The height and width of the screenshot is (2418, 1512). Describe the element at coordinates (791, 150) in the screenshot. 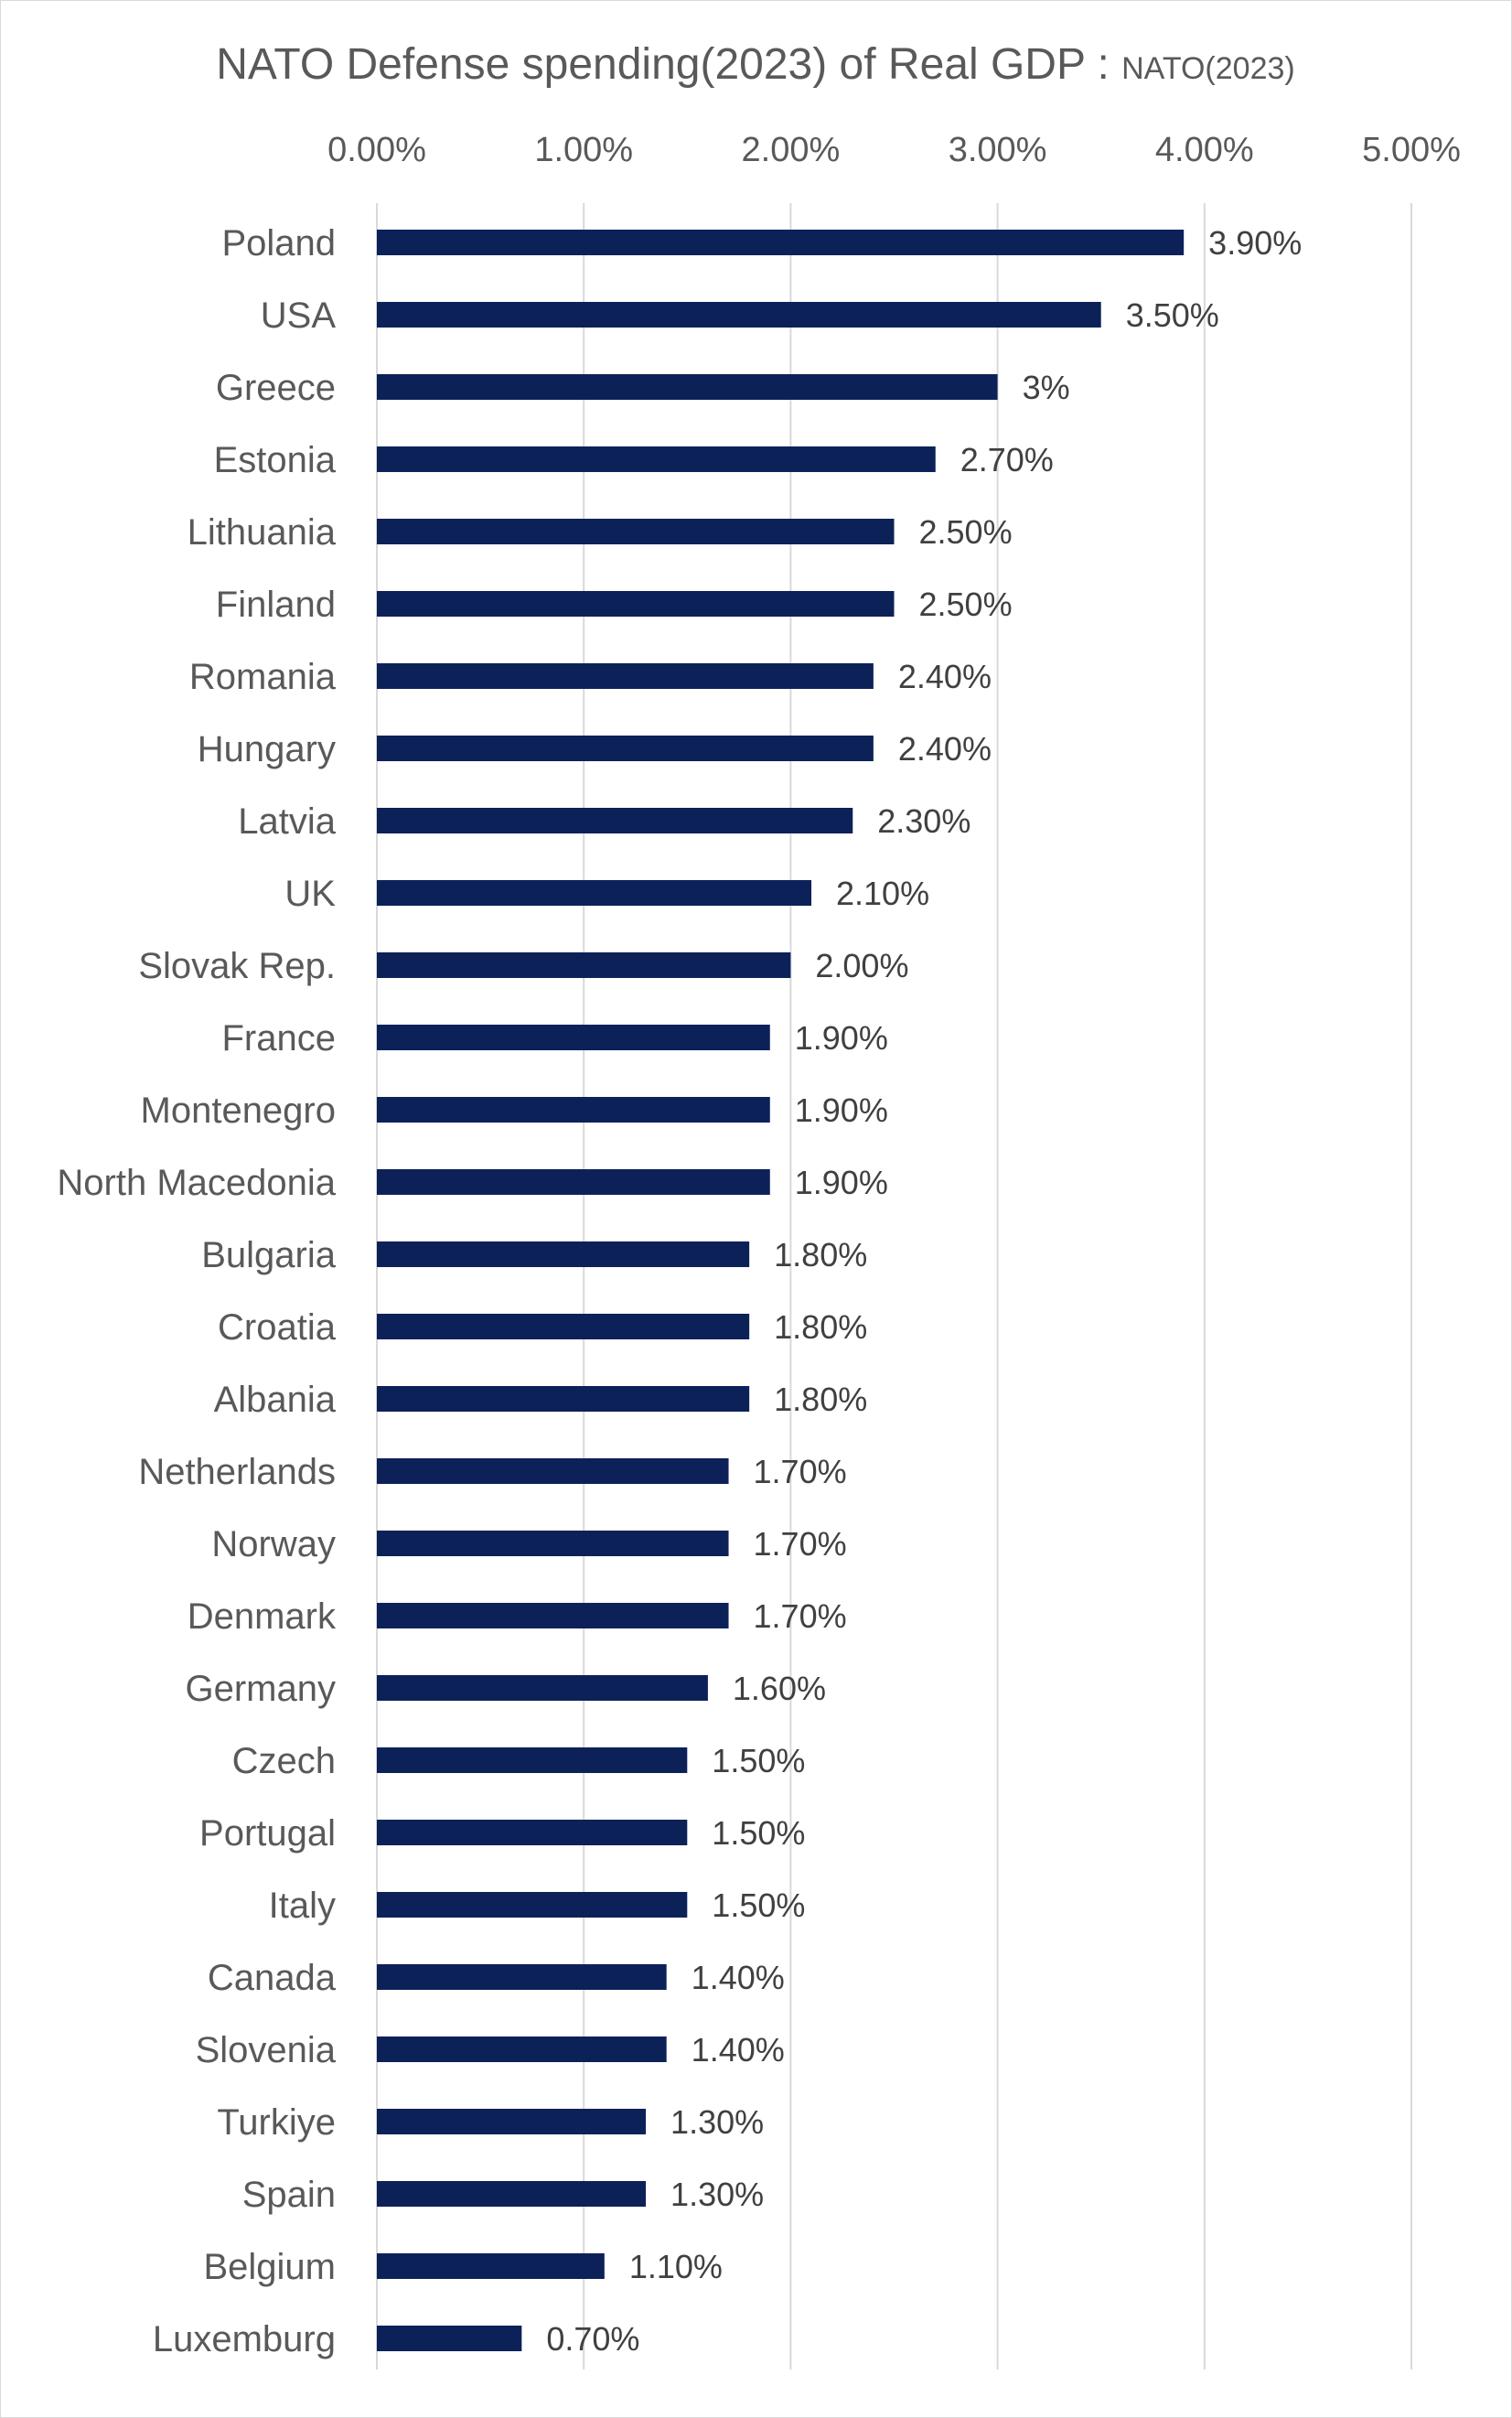

I see `x-tick-label: 2.00%` at that location.